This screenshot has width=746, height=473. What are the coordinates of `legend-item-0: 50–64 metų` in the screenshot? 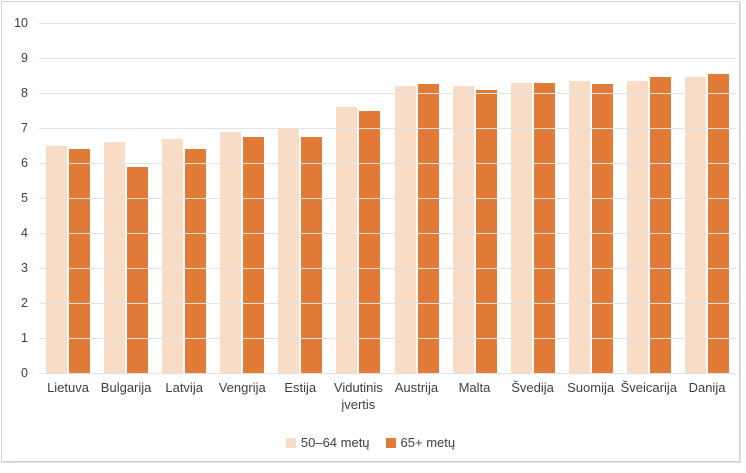 It's located at (327, 442).